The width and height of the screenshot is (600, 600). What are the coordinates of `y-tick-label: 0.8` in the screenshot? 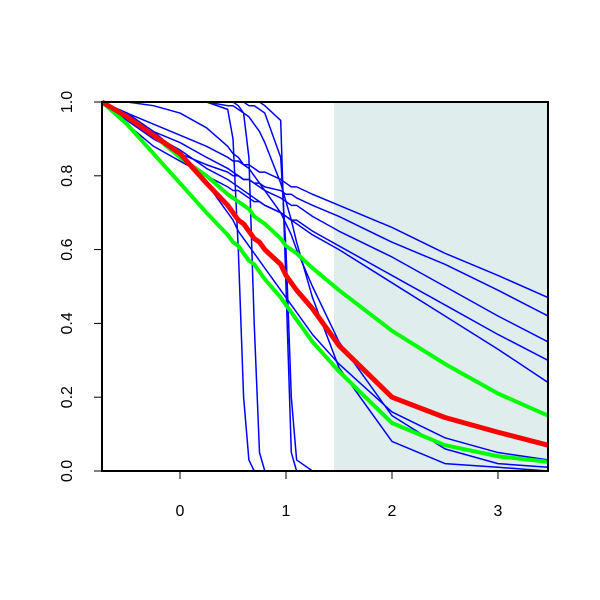 It's located at (67, 176).